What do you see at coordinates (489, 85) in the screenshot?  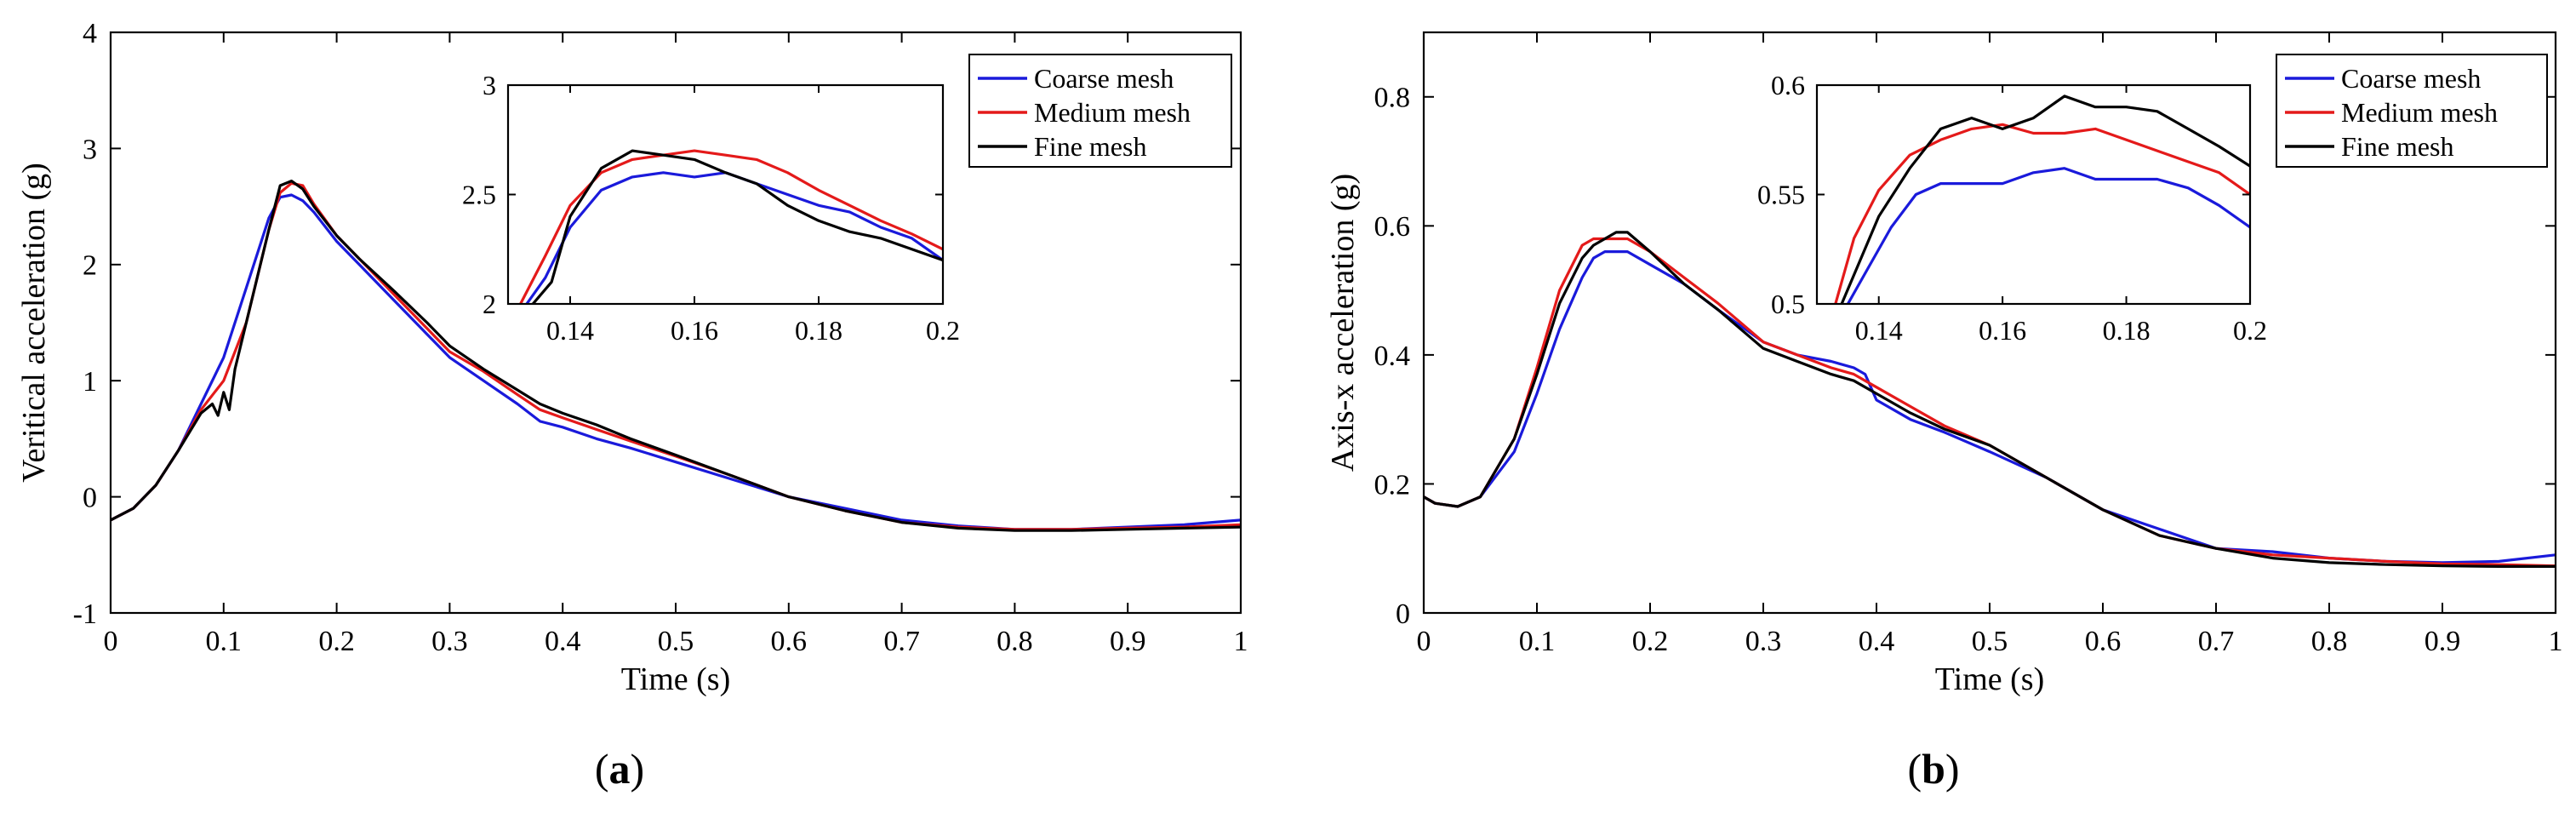 I see `inset-y-tick-label: 3` at bounding box center [489, 85].